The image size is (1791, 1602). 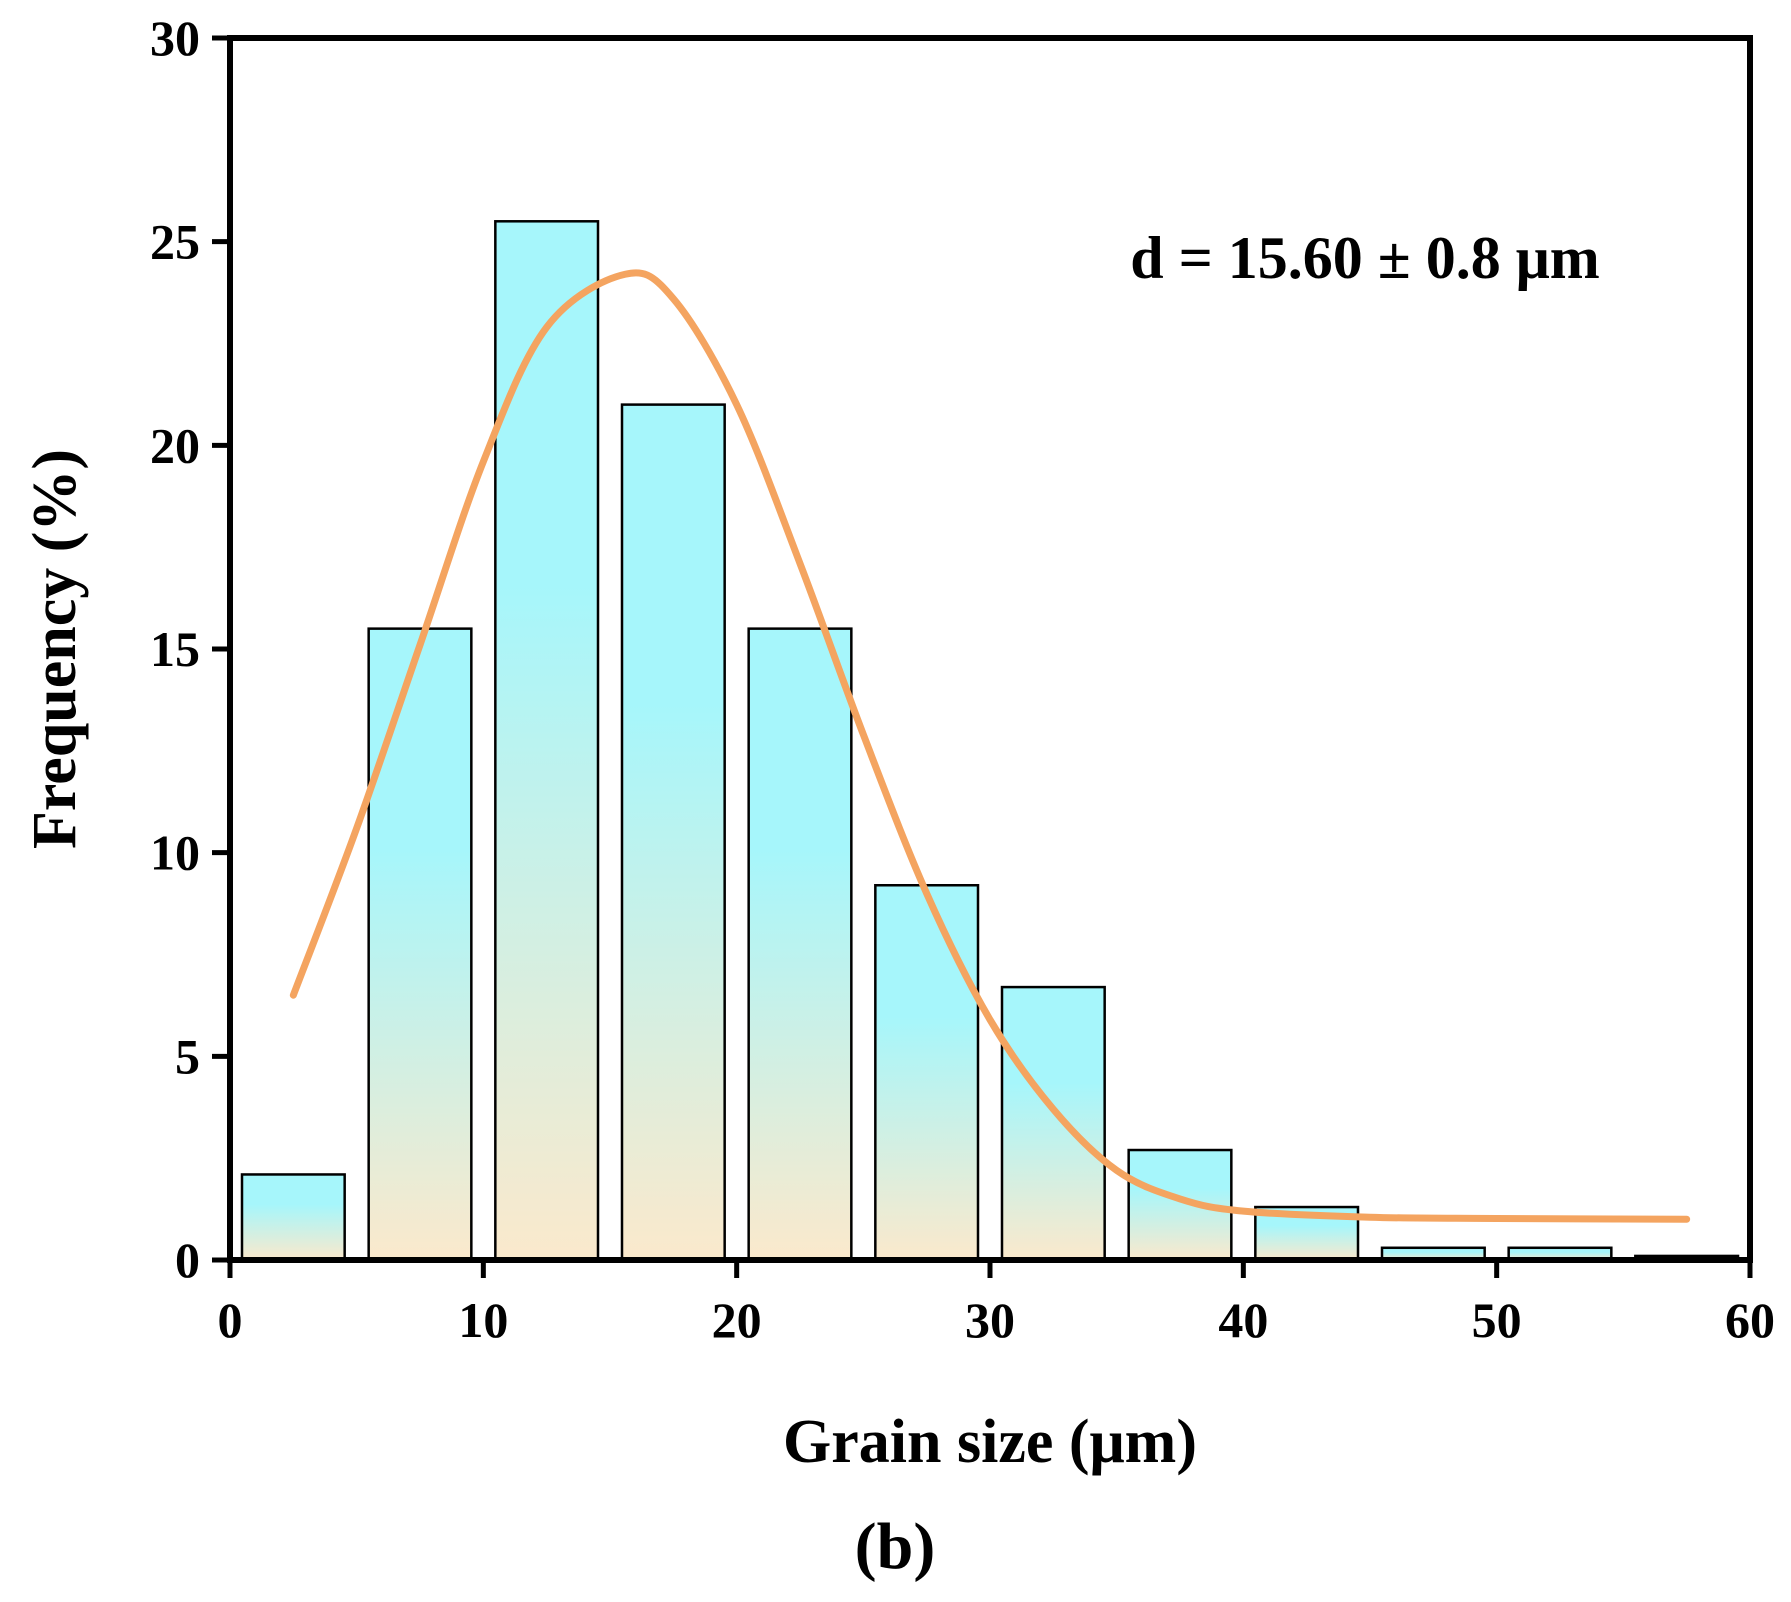 What do you see at coordinates (175, 242) in the screenshot?
I see `y-tick-label: 25` at bounding box center [175, 242].